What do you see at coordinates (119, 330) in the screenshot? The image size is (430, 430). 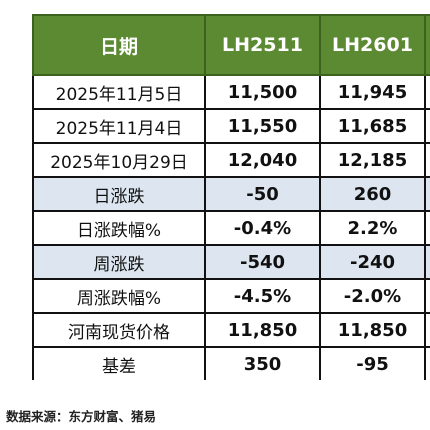 I see `row-label: 河南现货价格` at bounding box center [119, 330].